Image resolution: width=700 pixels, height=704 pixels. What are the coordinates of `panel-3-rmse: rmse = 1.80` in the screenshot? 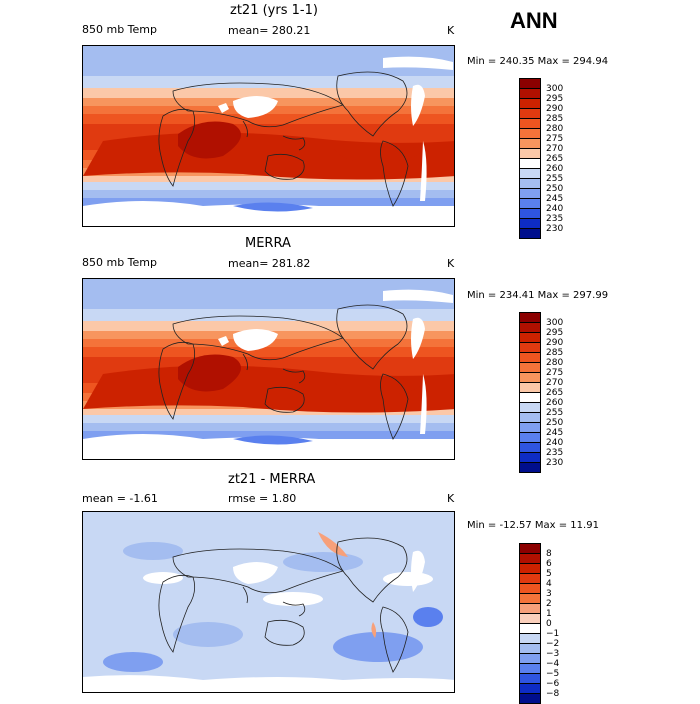 It's located at (262, 498).